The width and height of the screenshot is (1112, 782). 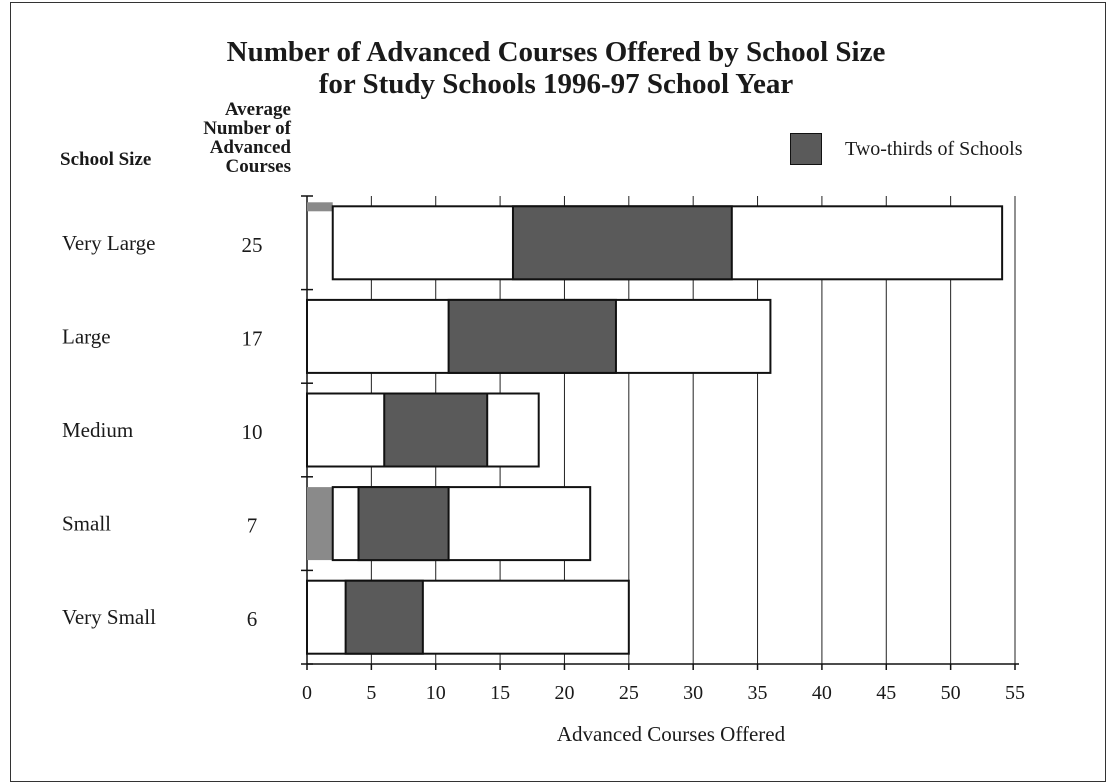 I want to click on x-tick-label-10: 10, so click(x=436, y=693).